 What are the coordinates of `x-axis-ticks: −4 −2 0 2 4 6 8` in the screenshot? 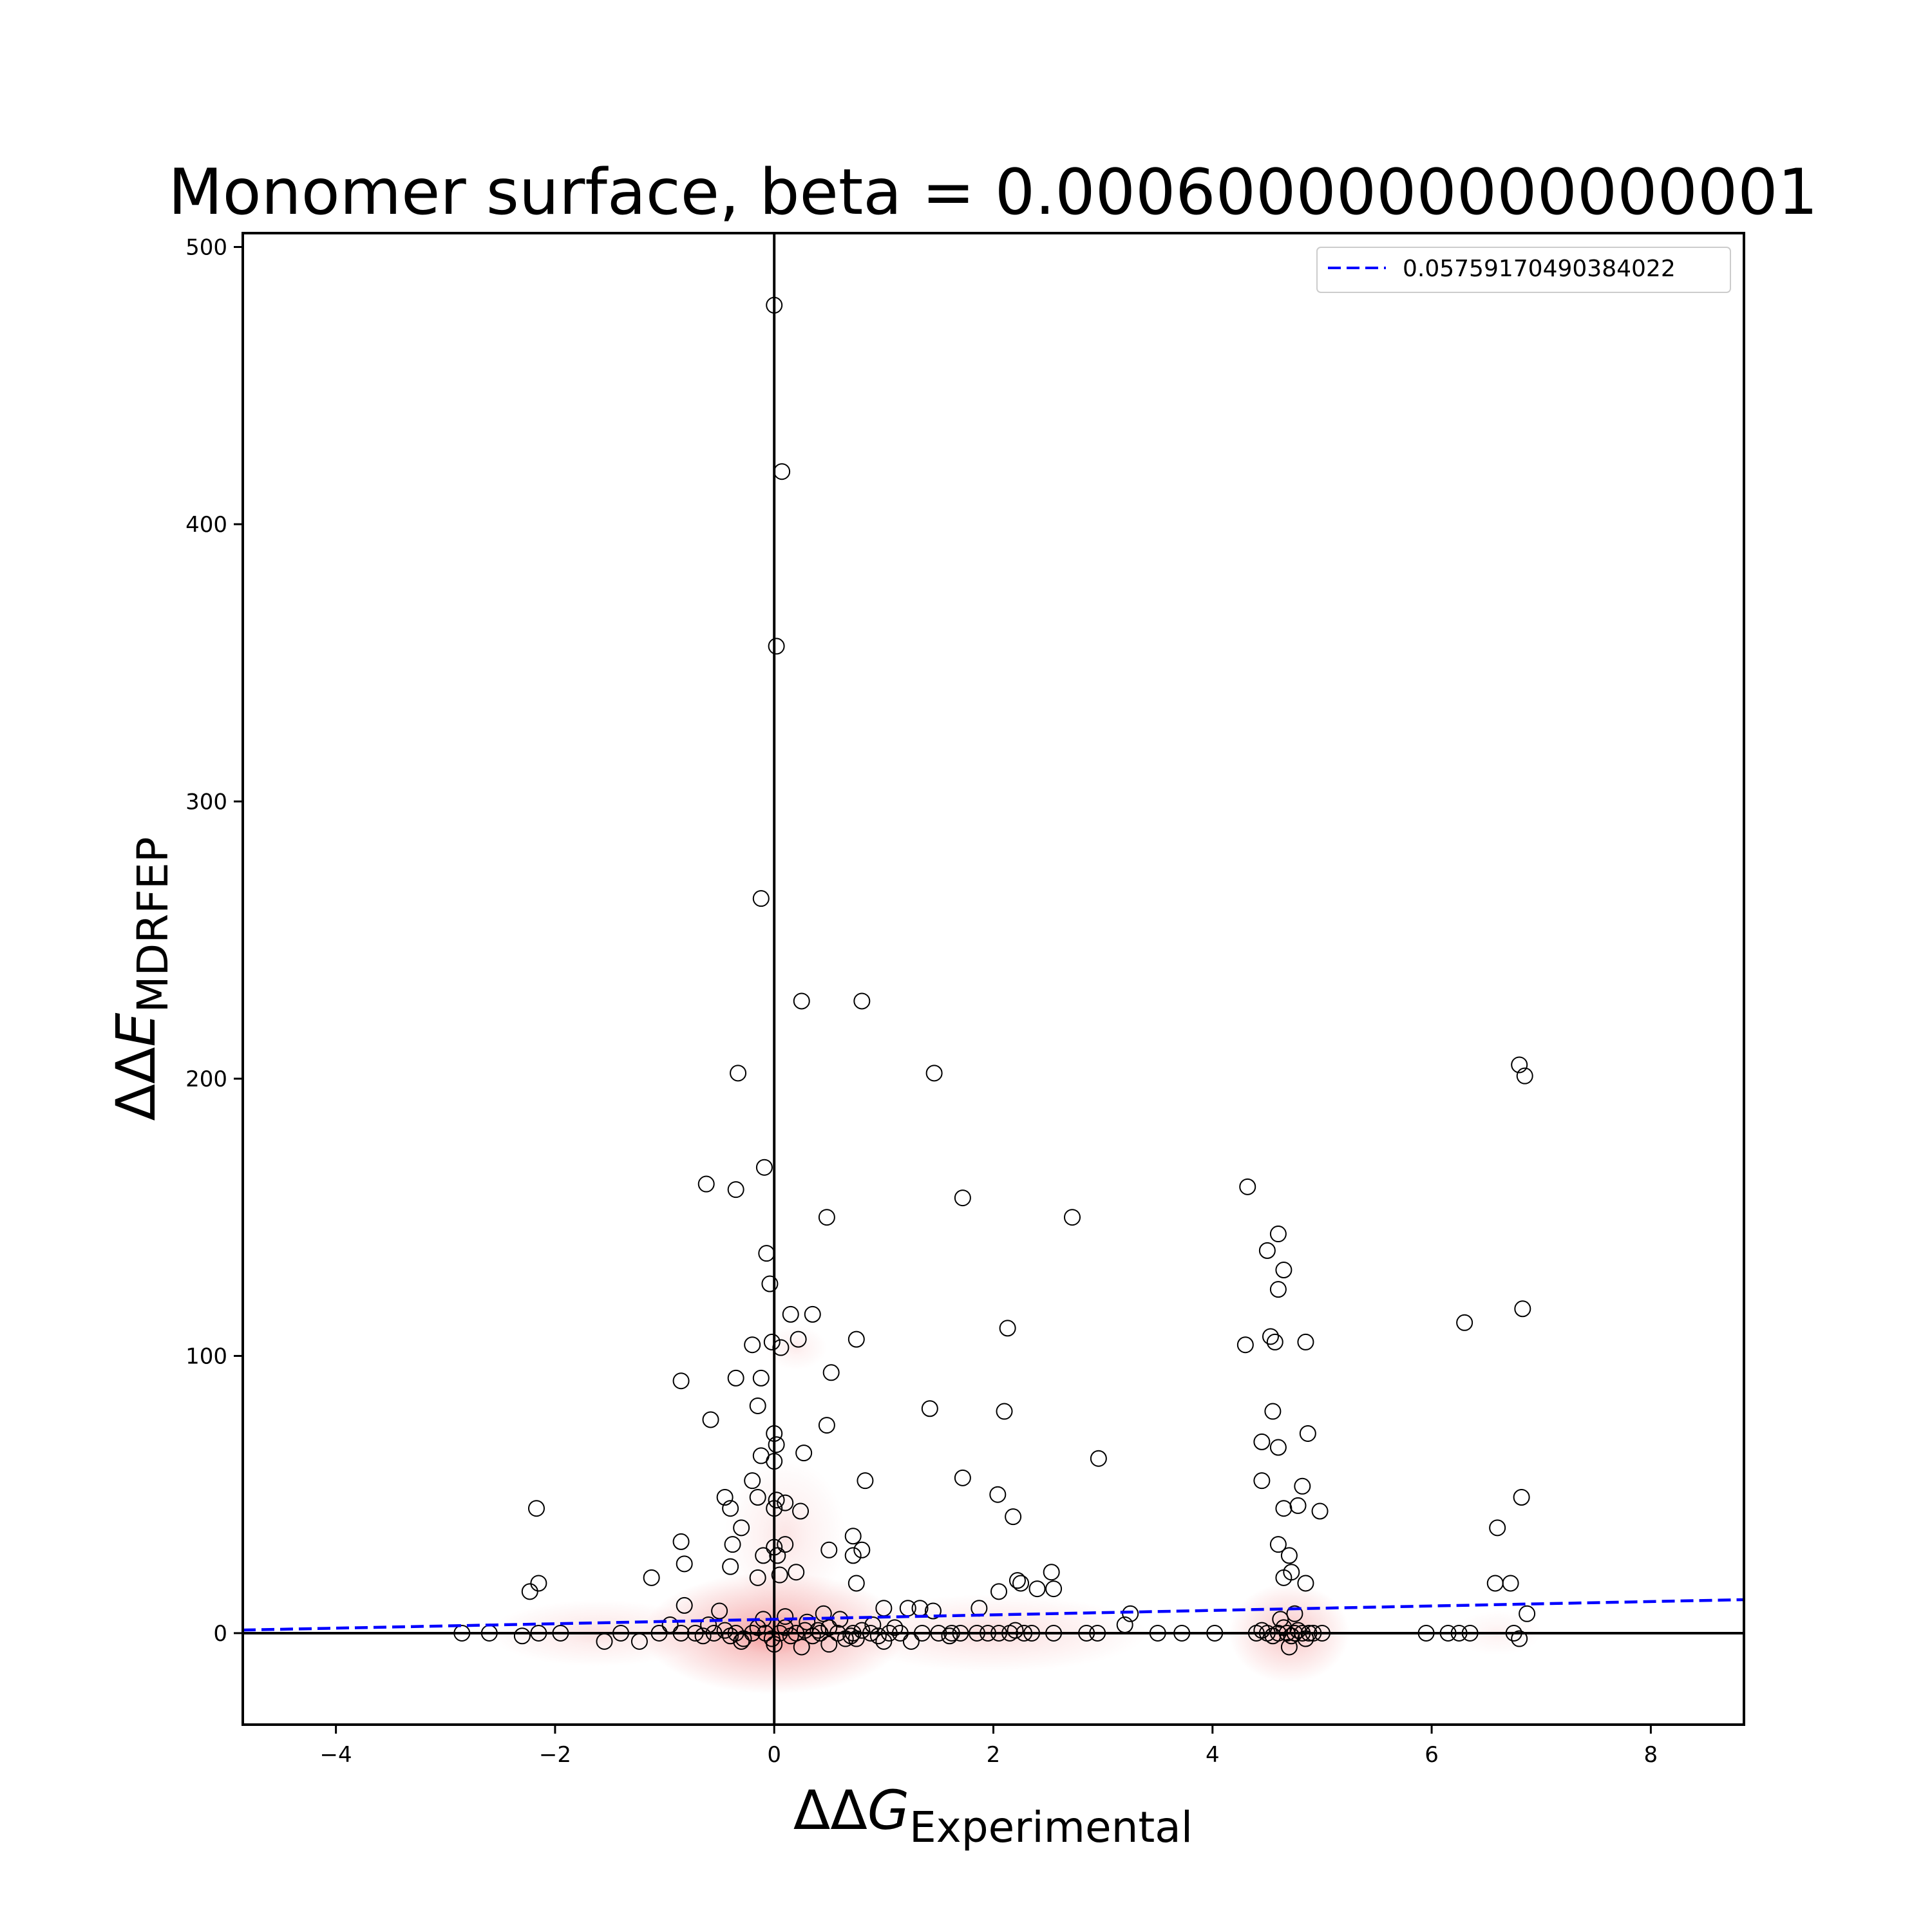 It's located at (989, 1746).